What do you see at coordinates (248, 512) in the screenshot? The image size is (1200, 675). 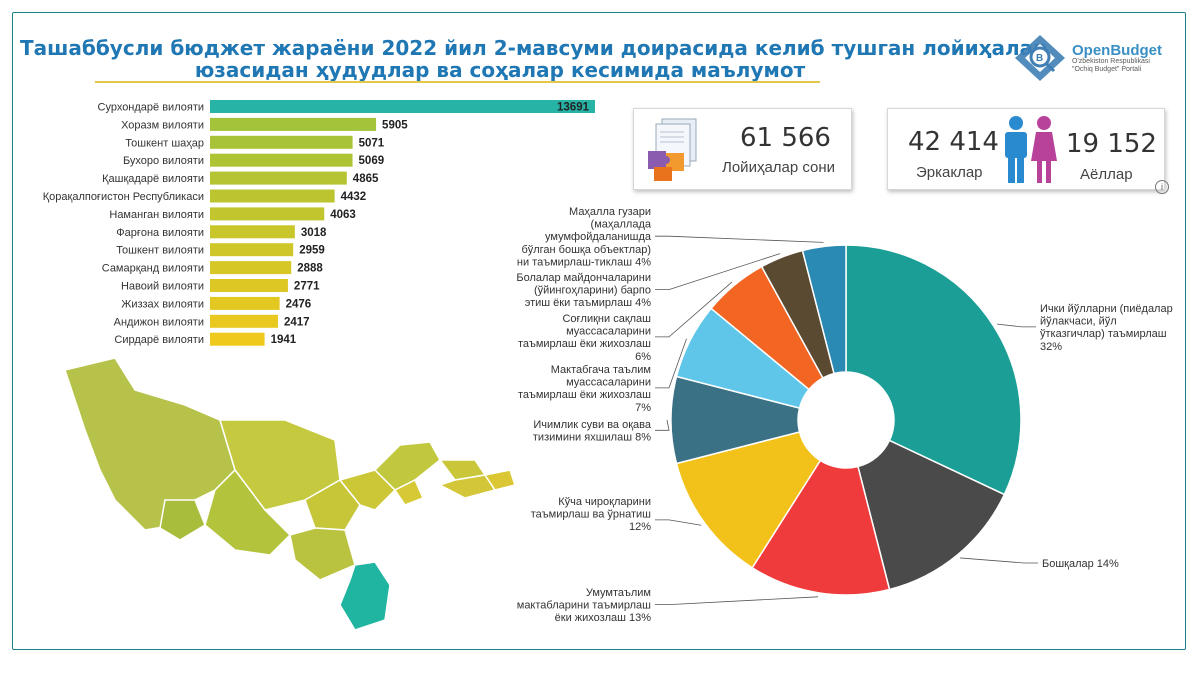 I see `map-region-bukhara` at bounding box center [248, 512].